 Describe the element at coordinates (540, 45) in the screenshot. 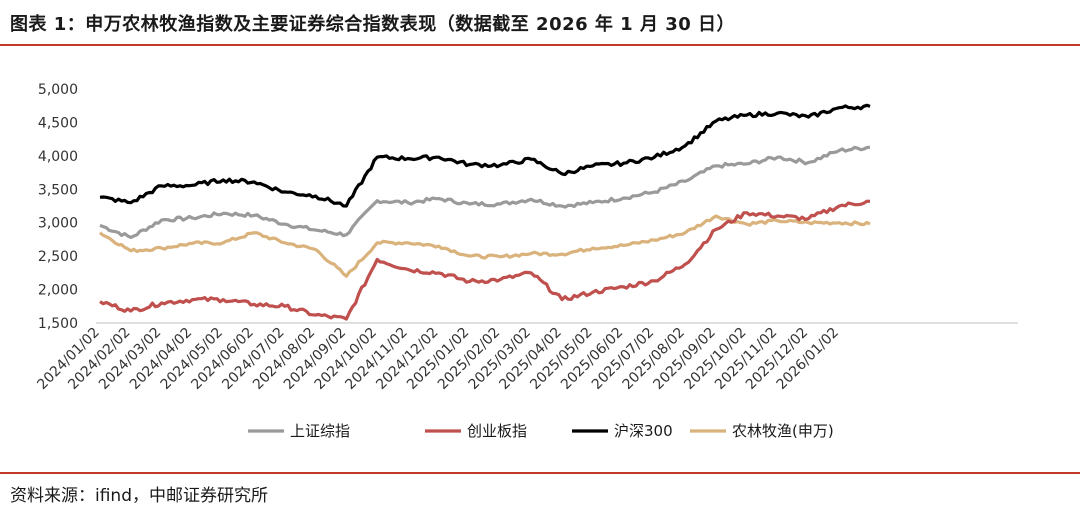

I see `top-divider` at that location.